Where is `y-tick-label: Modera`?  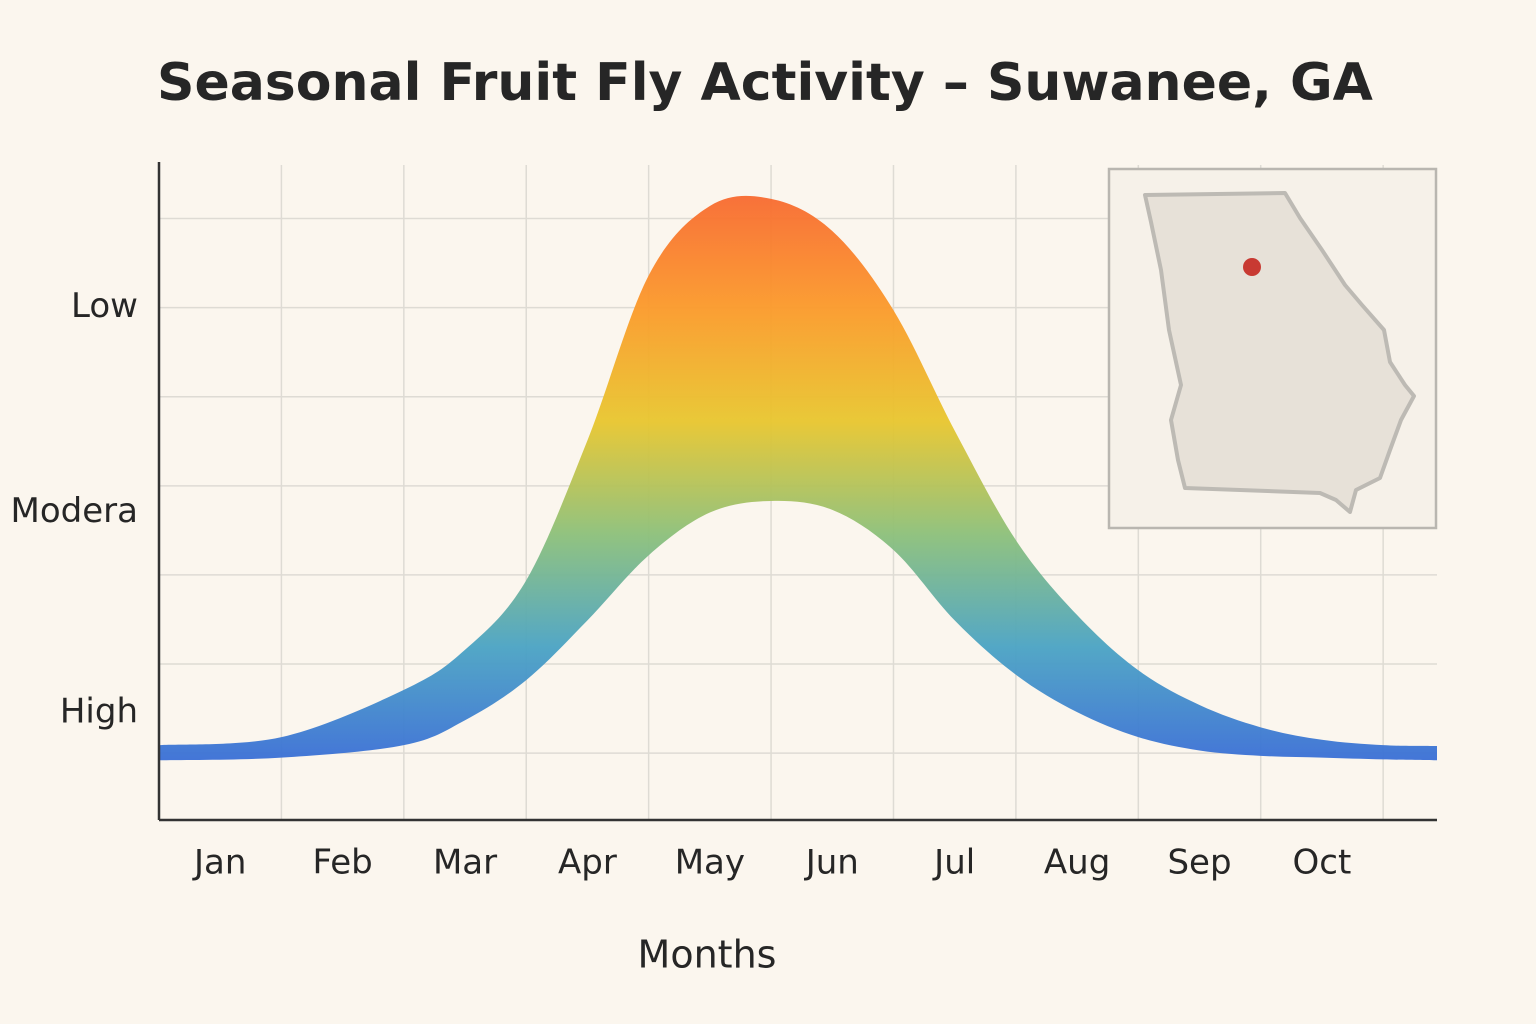 y-tick-label: Modera is located at coordinates (74, 511).